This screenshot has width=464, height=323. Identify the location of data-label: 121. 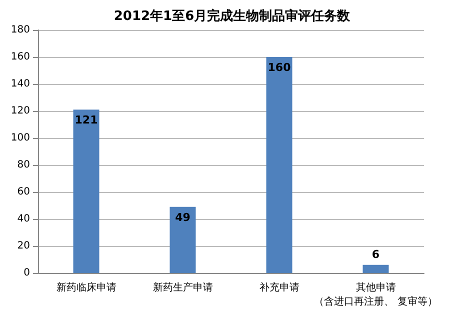
(86, 120).